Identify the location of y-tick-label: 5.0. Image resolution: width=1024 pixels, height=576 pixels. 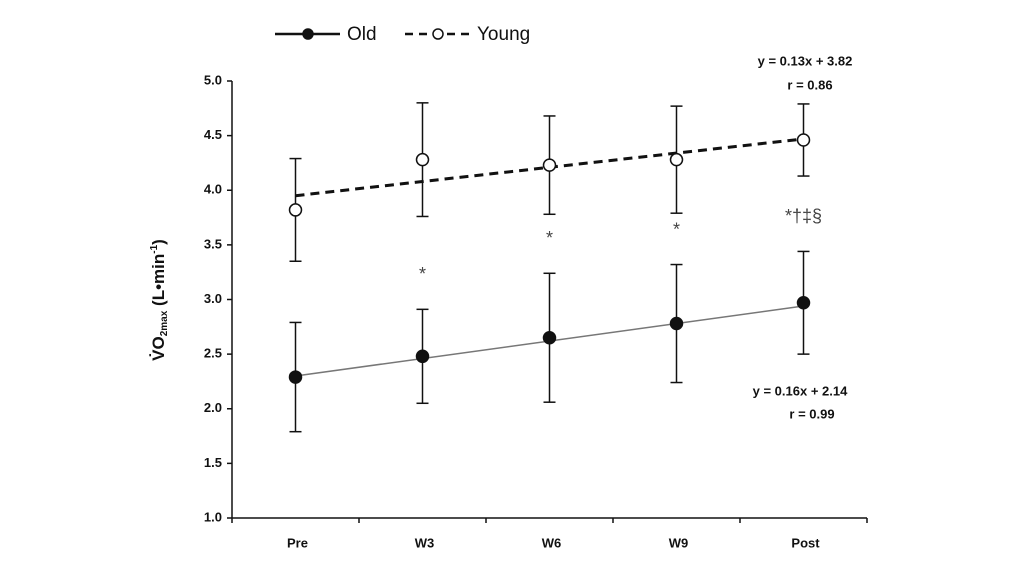
(213, 79).